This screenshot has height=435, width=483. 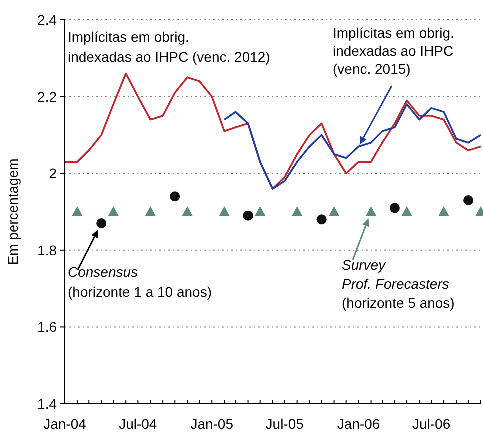 I want to click on text: Implícitas em obrig. indexadas ao IHPC (venc. 2015), so click(x=393, y=51).